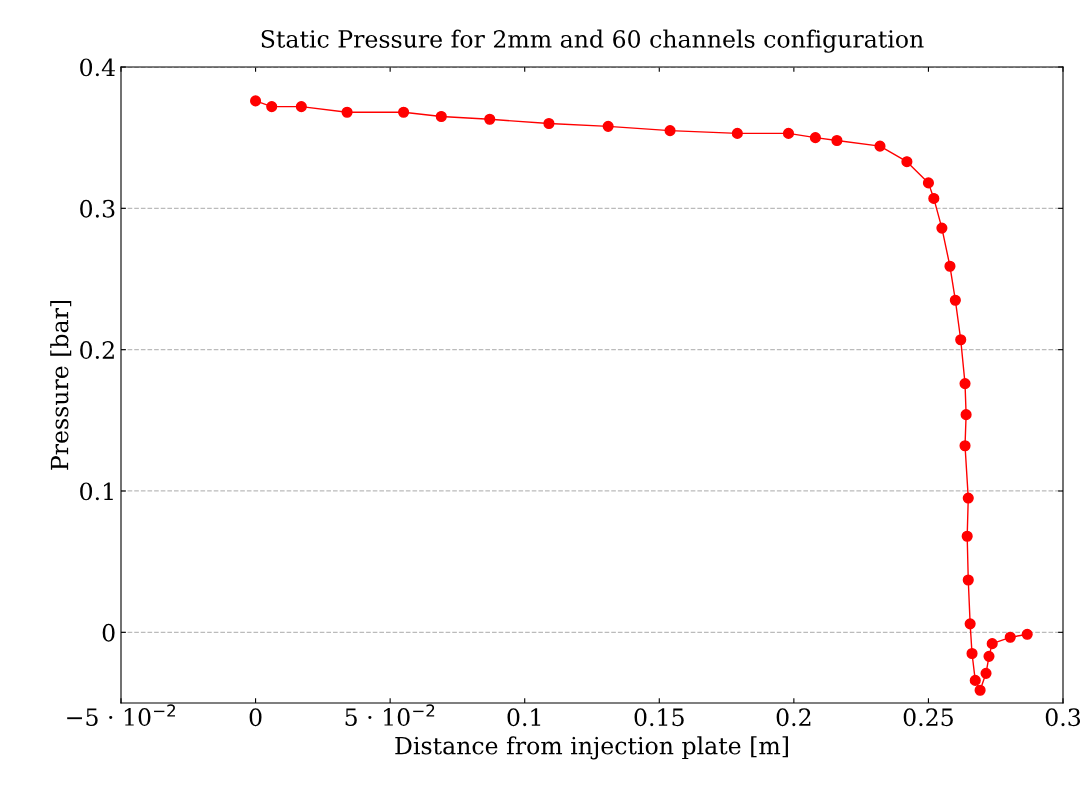 Image resolution: width=1085 pixels, height=787 pixels. What do you see at coordinates (793, 717) in the screenshot?
I see `x-tick-label: 0.2` at bounding box center [793, 717].